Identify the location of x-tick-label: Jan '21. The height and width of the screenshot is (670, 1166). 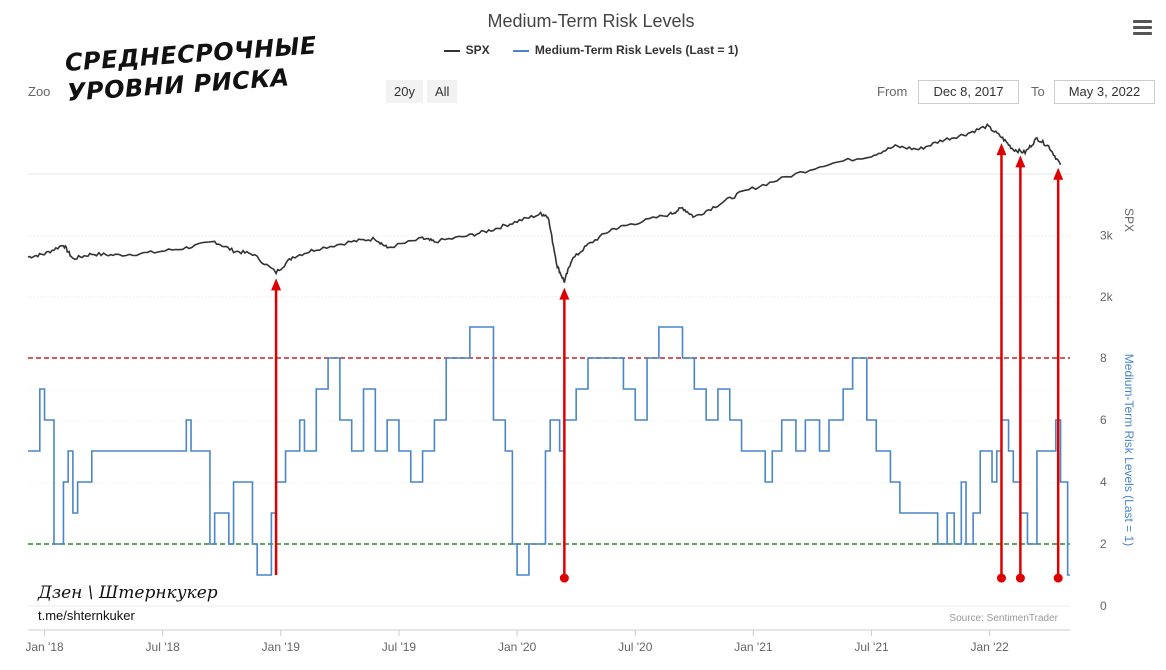
(753, 647).